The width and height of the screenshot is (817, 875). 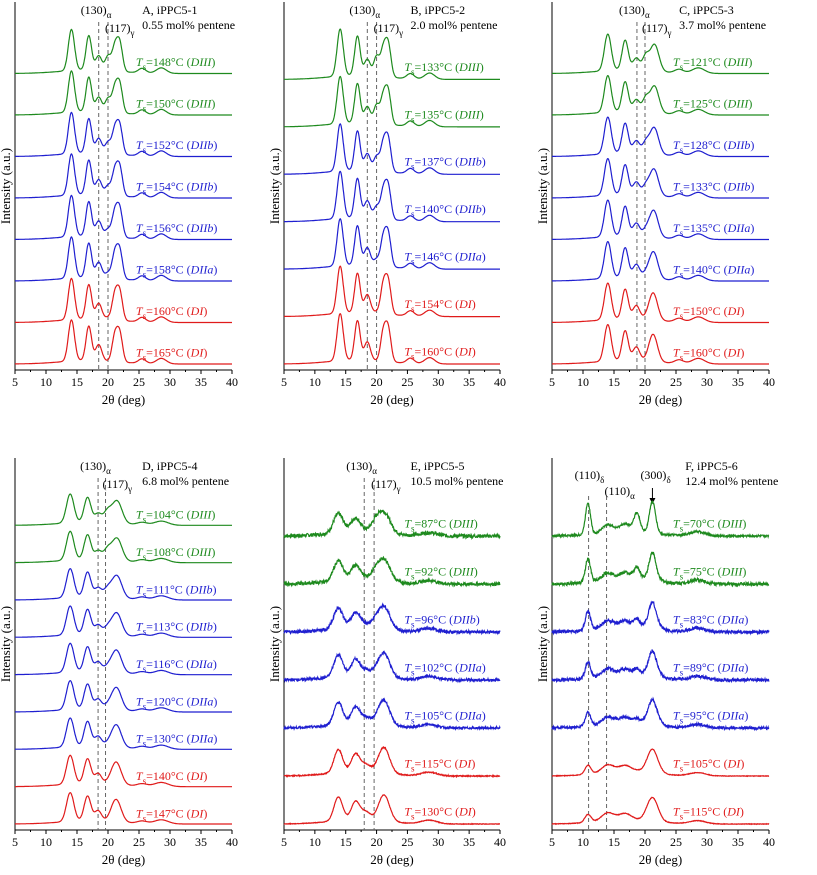 I want to click on curve-label: Ts=70°C (DIII), so click(x=709, y=524).